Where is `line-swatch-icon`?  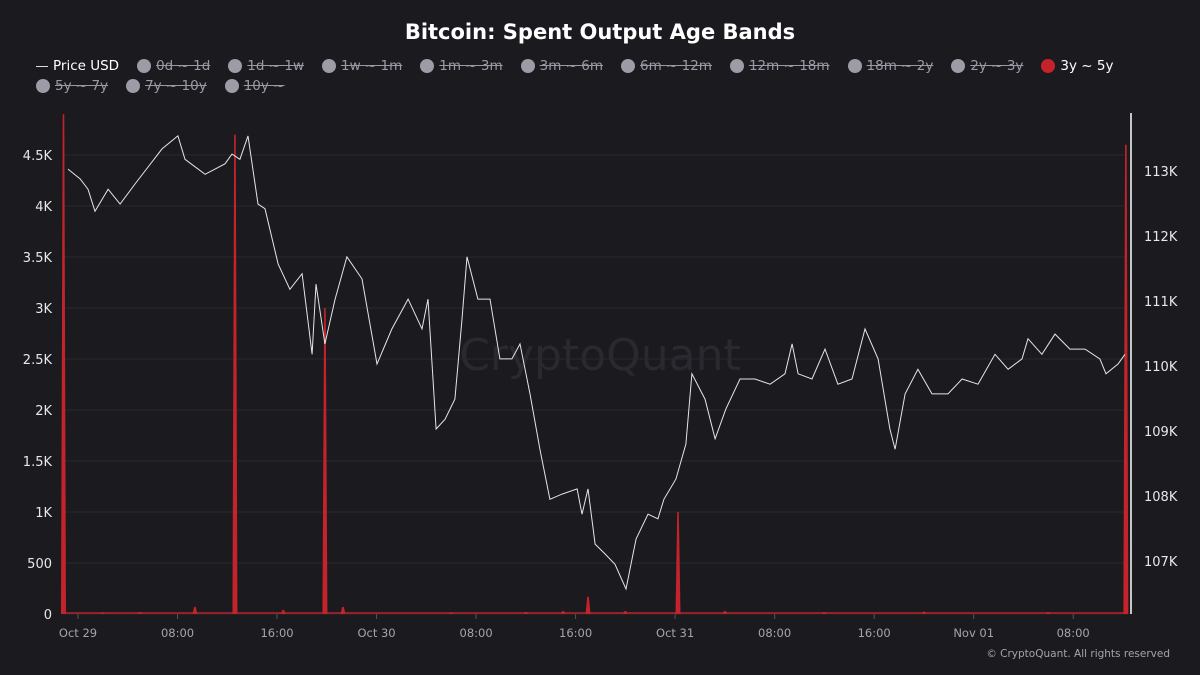 line-swatch-icon is located at coordinates (42, 66).